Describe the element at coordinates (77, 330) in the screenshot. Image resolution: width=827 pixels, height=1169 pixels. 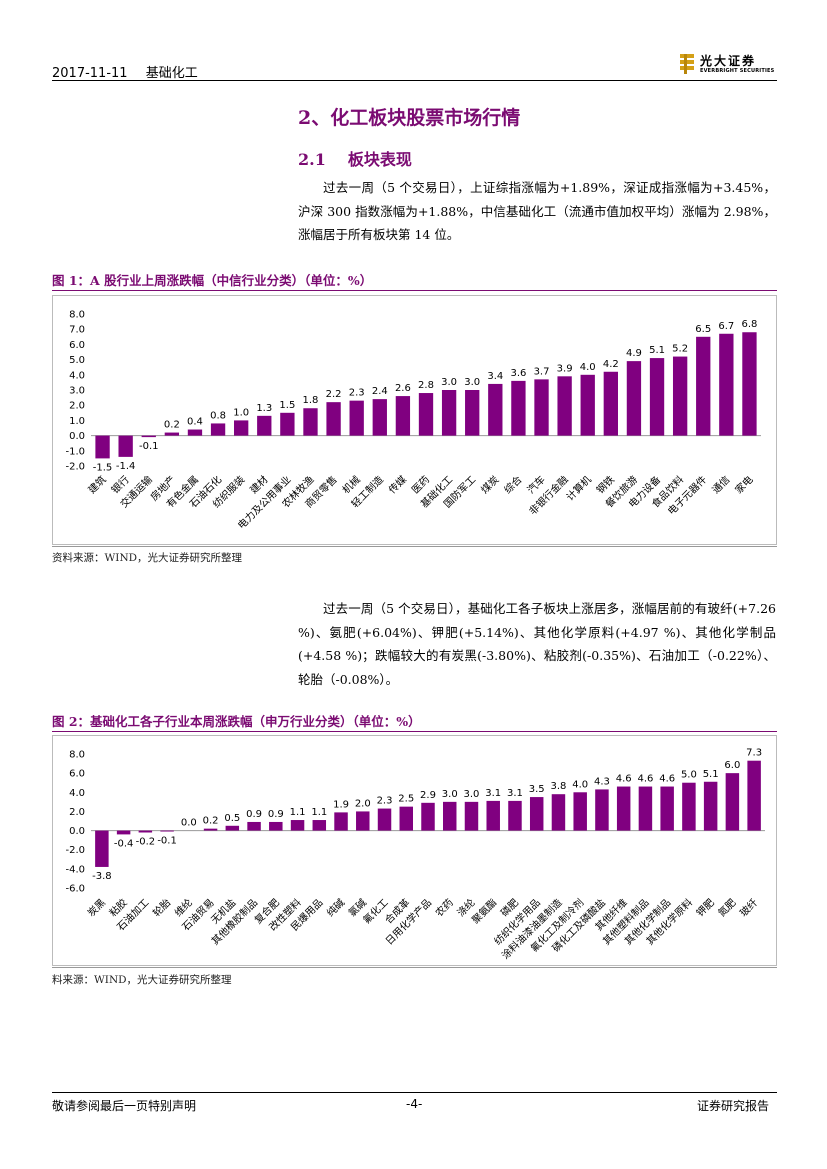
I see `chart-1-ytick-label: 7.0` at that location.